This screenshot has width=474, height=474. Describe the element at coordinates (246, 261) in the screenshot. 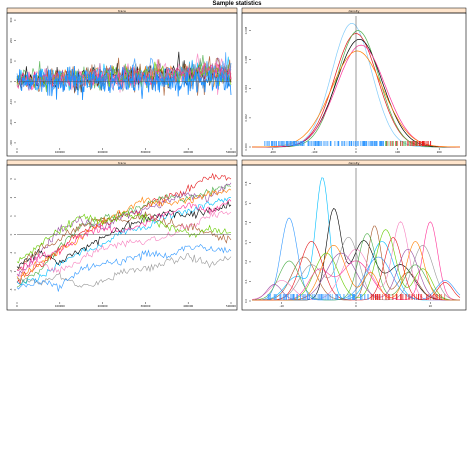

I see `y-tick-label: 0.2` at that location.